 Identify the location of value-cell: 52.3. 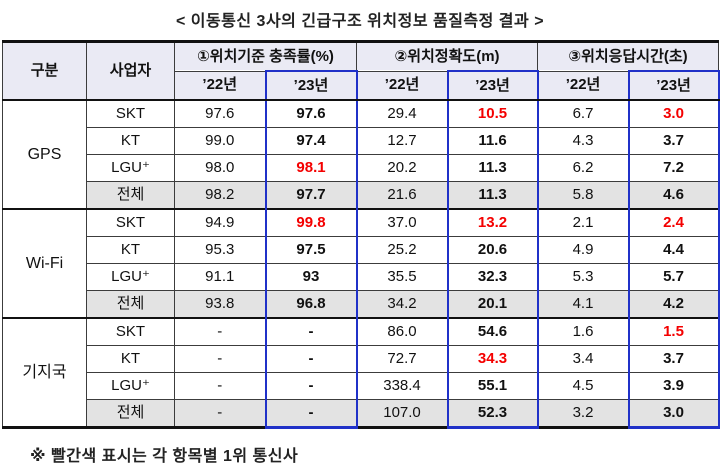
(492, 414).